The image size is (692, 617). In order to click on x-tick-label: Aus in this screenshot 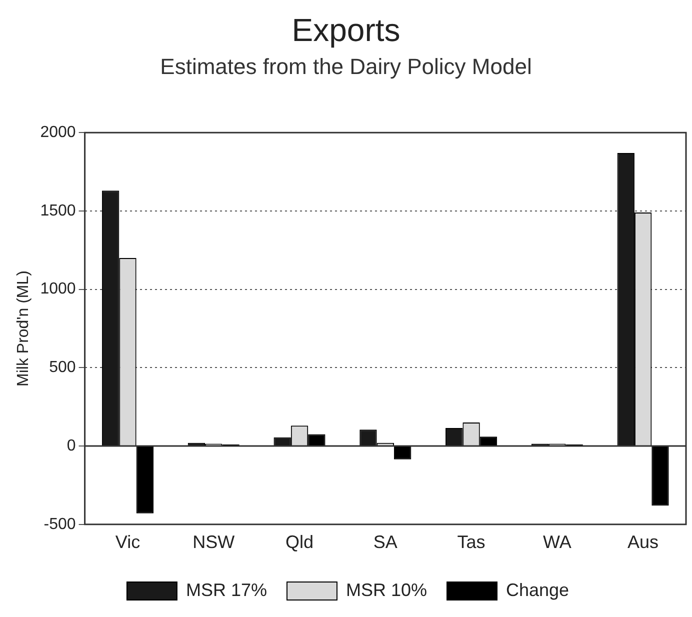, I will do `click(643, 542)`.